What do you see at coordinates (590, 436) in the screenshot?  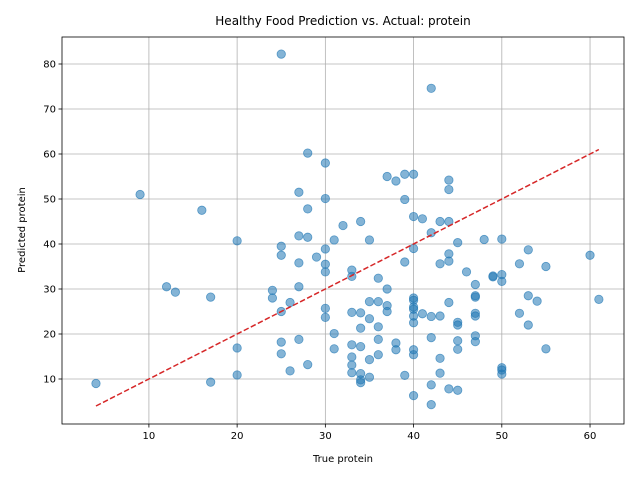 I see `x-tick-label: 60` at bounding box center [590, 436].